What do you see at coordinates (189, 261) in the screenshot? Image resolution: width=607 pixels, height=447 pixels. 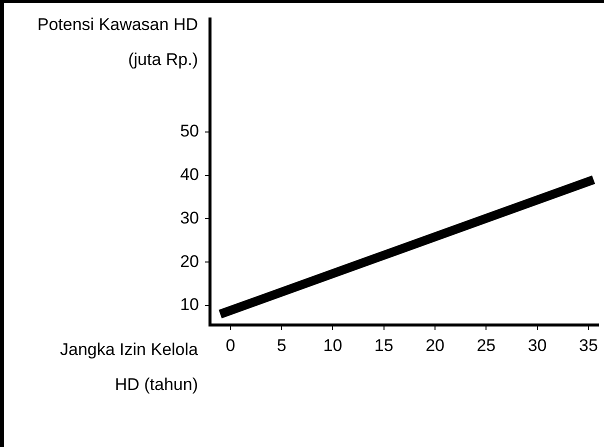 I see `y-tick-label: 20` at bounding box center [189, 261].